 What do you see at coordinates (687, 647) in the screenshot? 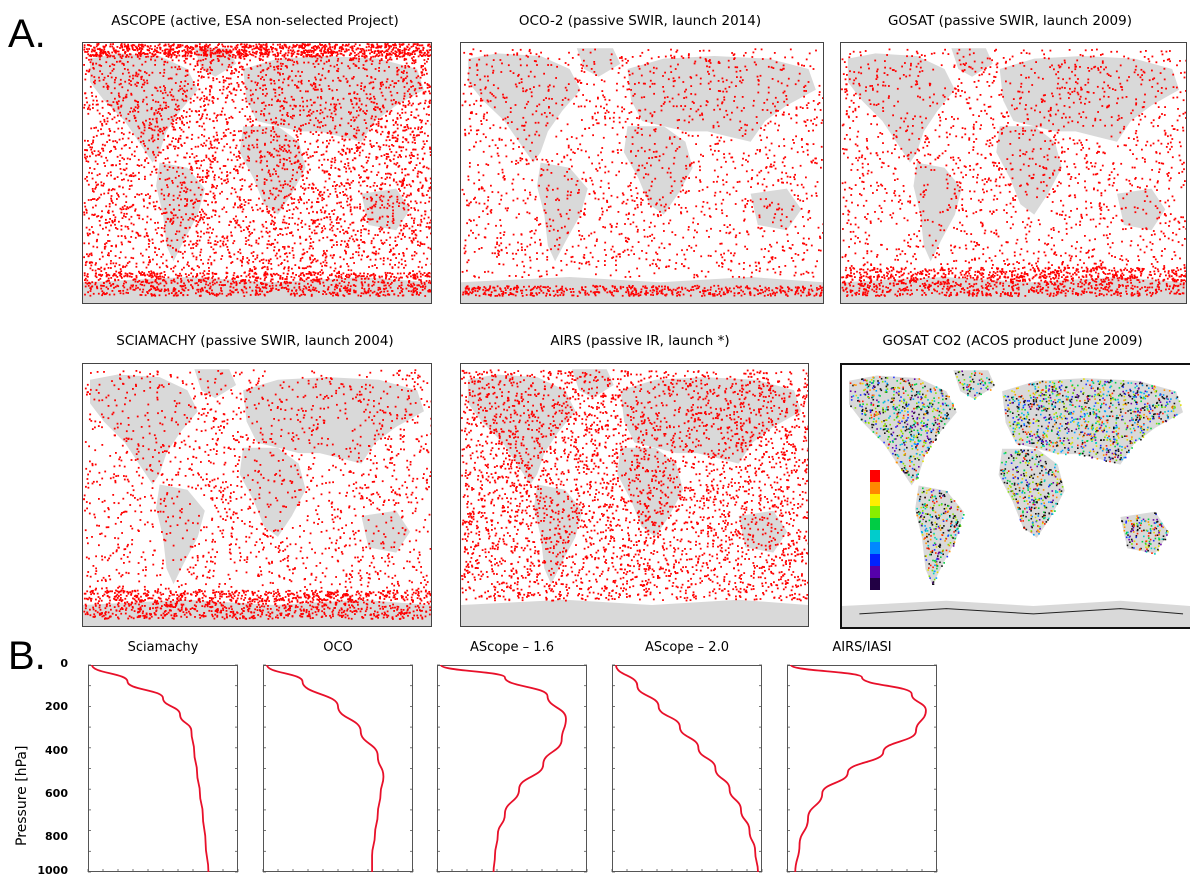
I see `profile-title-ascope-20: AScope – 2.0` at bounding box center [687, 647].